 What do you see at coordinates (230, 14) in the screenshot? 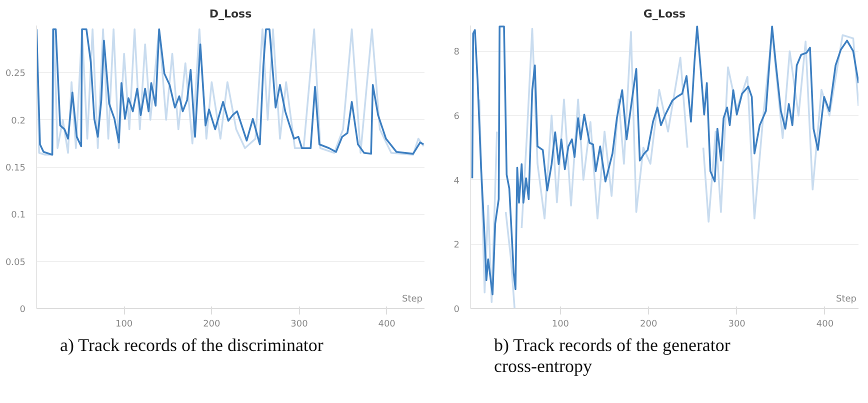
I see `chart-title: D_Loss` at bounding box center [230, 14].